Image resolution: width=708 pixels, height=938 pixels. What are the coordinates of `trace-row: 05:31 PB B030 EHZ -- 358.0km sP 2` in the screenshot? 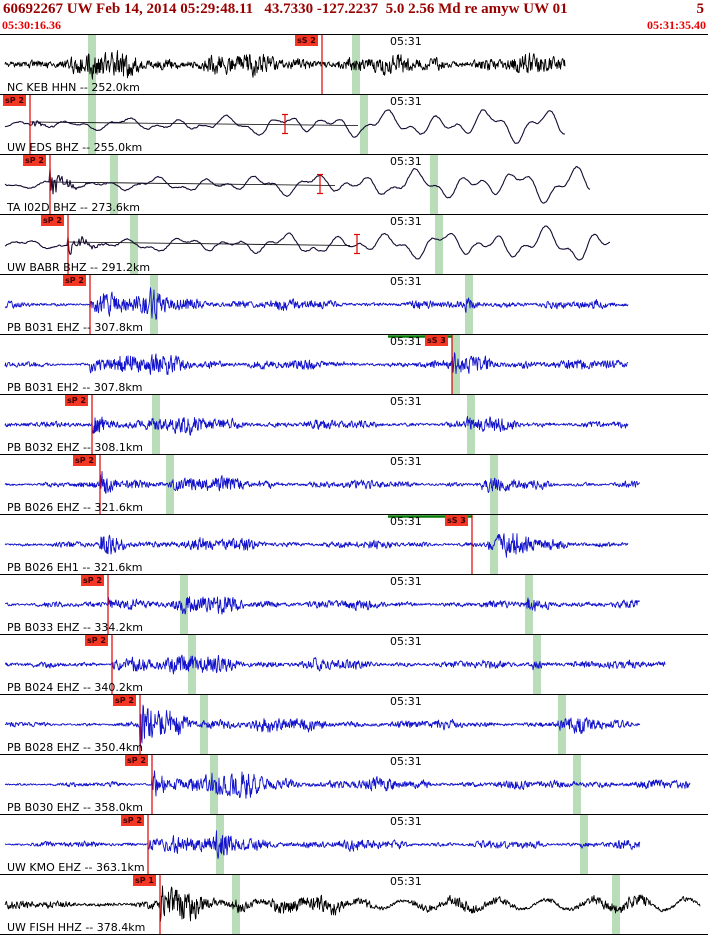 It's located at (354, 785).